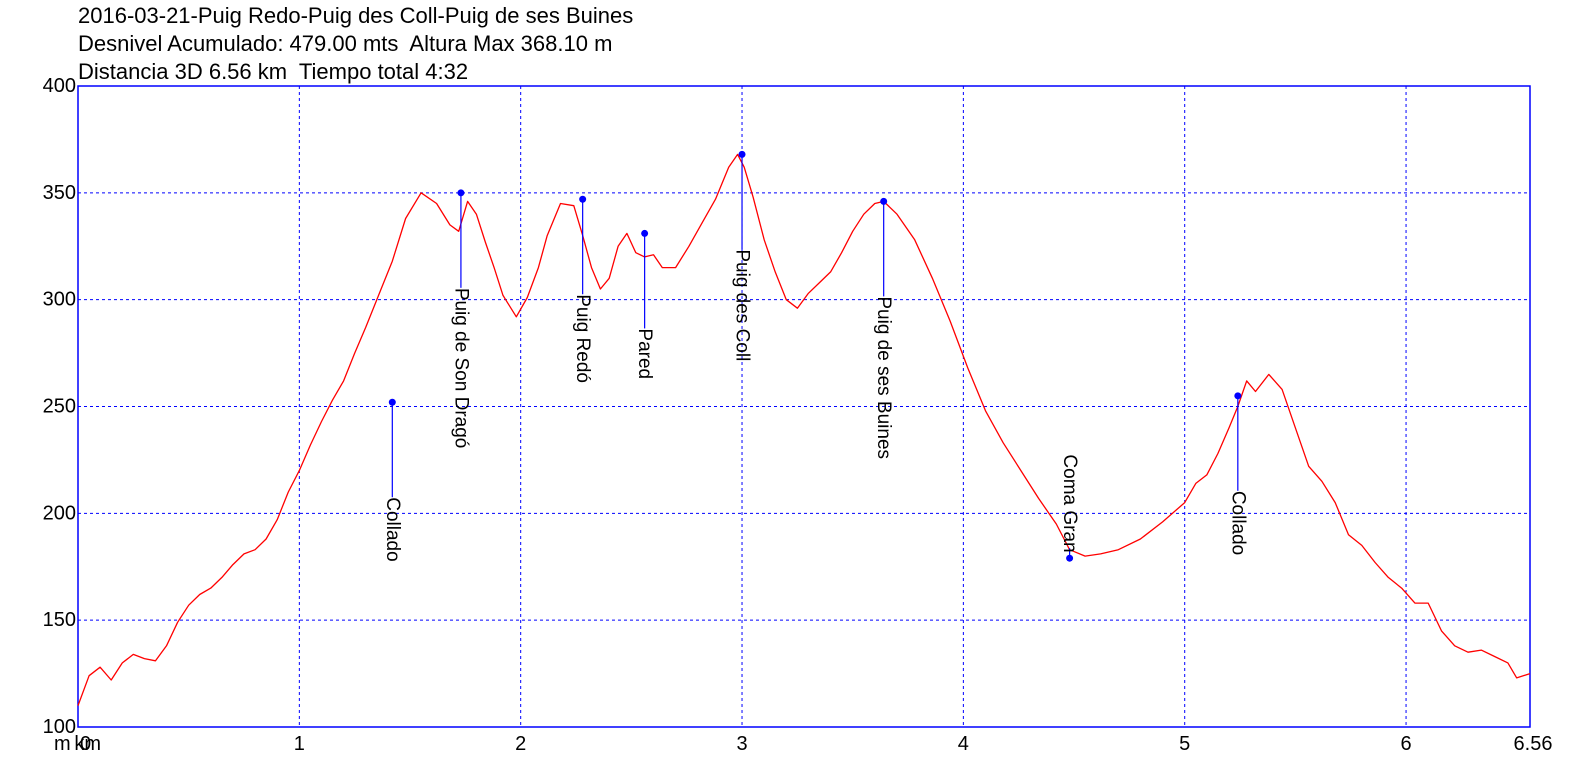 Image resolution: width=1596 pixels, height=778 pixels. What do you see at coordinates (883, 377) in the screenshot?
I see `waypoint-label: Puig de ses Buines` at bounding box center [883, 377].